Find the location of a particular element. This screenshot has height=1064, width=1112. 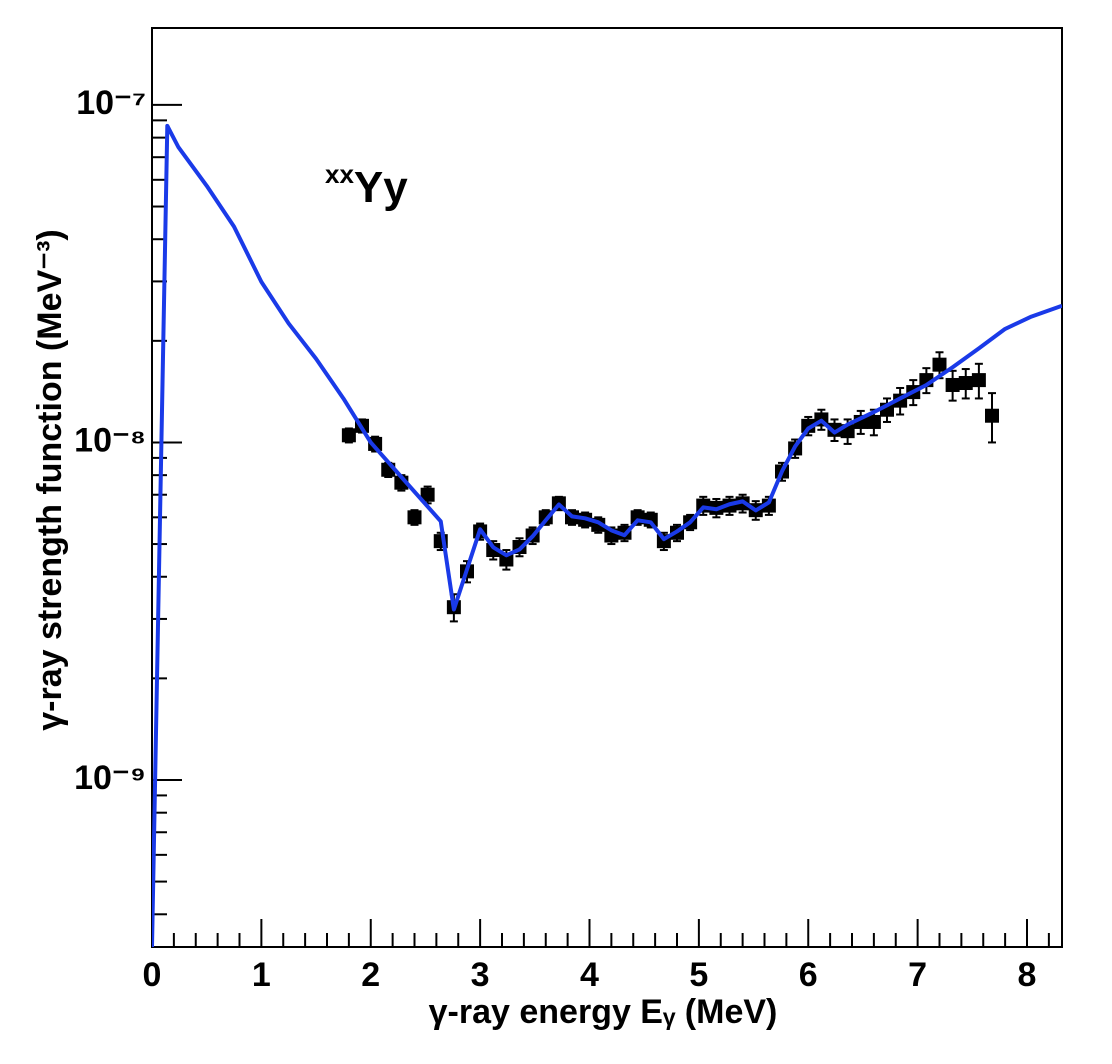

x-tick-label: 7 is located at coordinates (917, 975).